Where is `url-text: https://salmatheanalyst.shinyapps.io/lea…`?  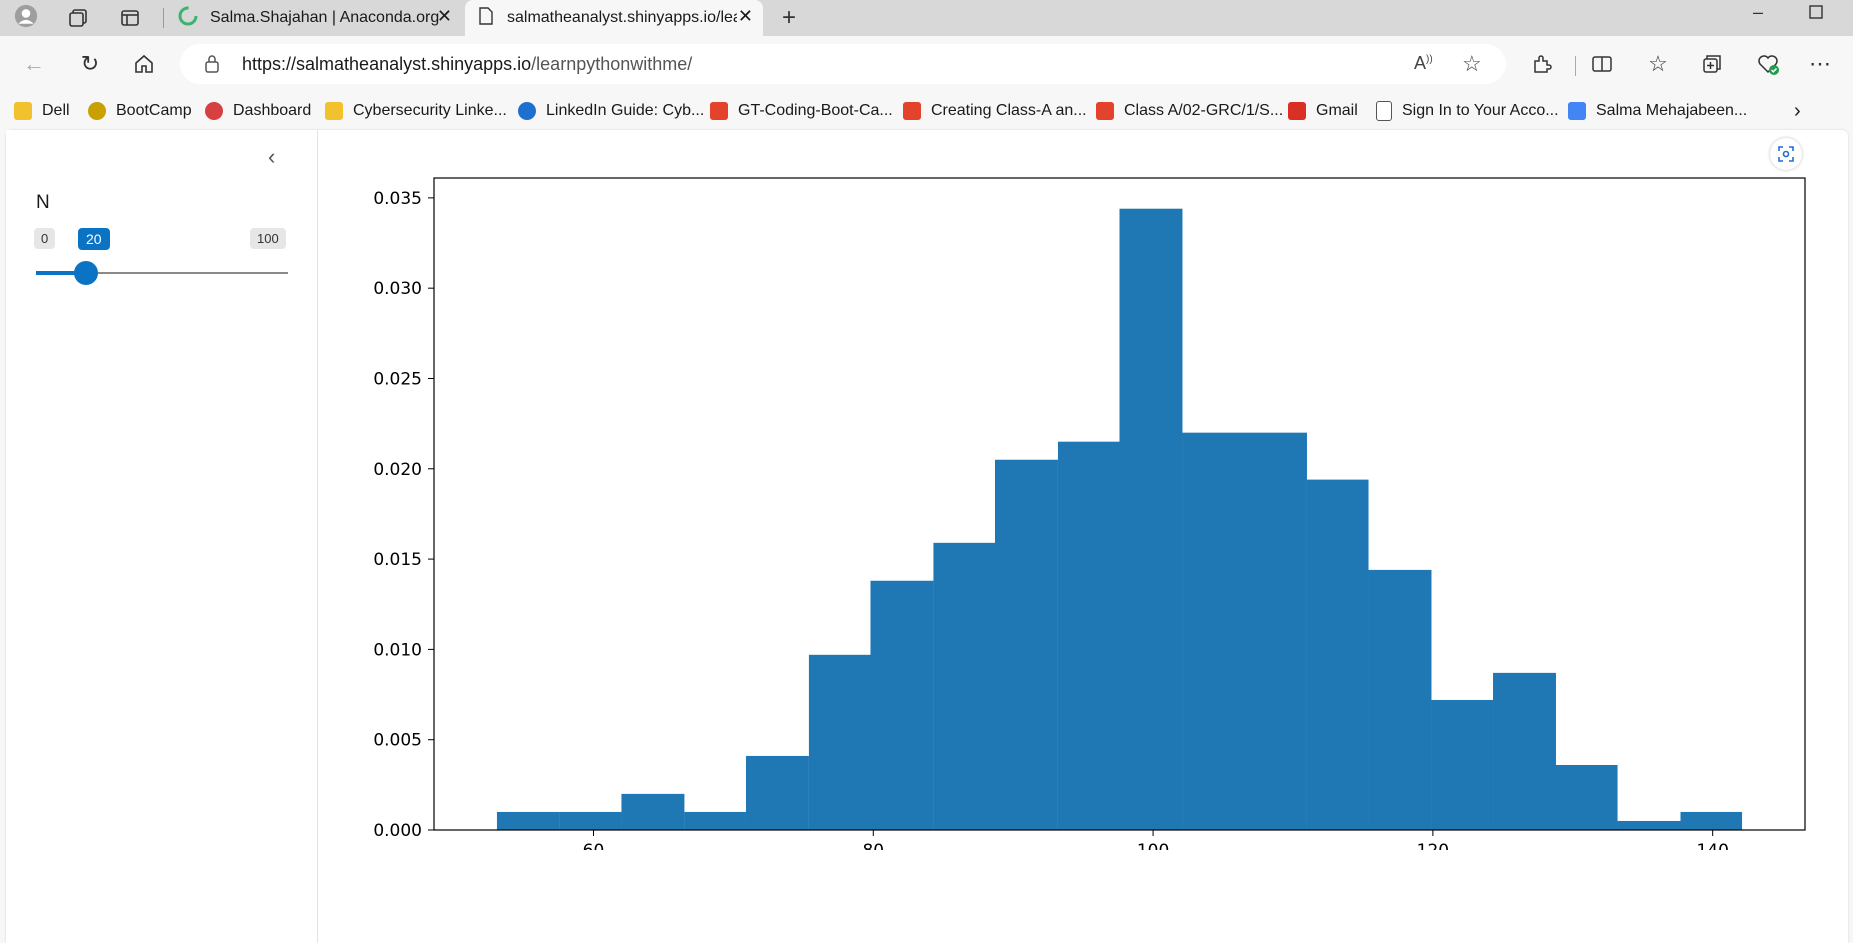
url-text: https://salmatheanalyst.shinyapps.io/lea… is located at coordinates (467, 64).